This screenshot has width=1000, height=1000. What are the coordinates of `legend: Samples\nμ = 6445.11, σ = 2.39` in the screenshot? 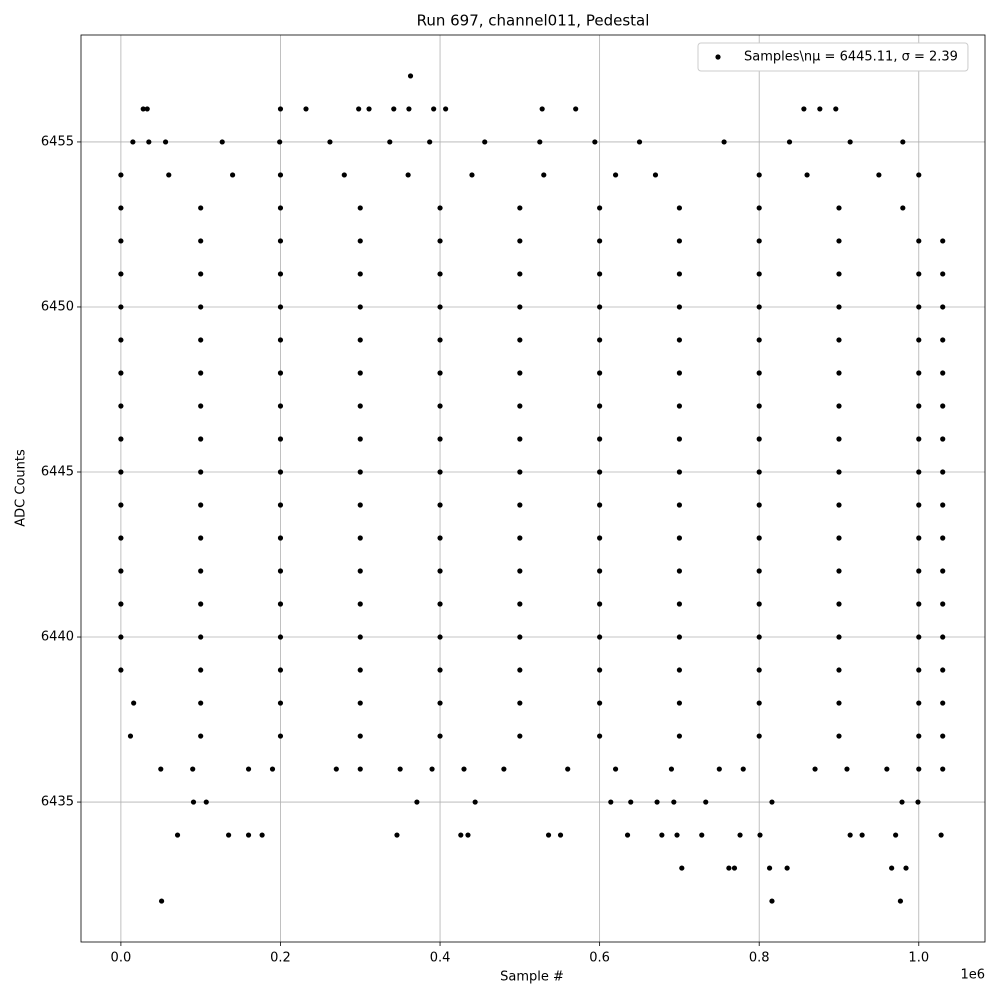 It's located at (833, 57).